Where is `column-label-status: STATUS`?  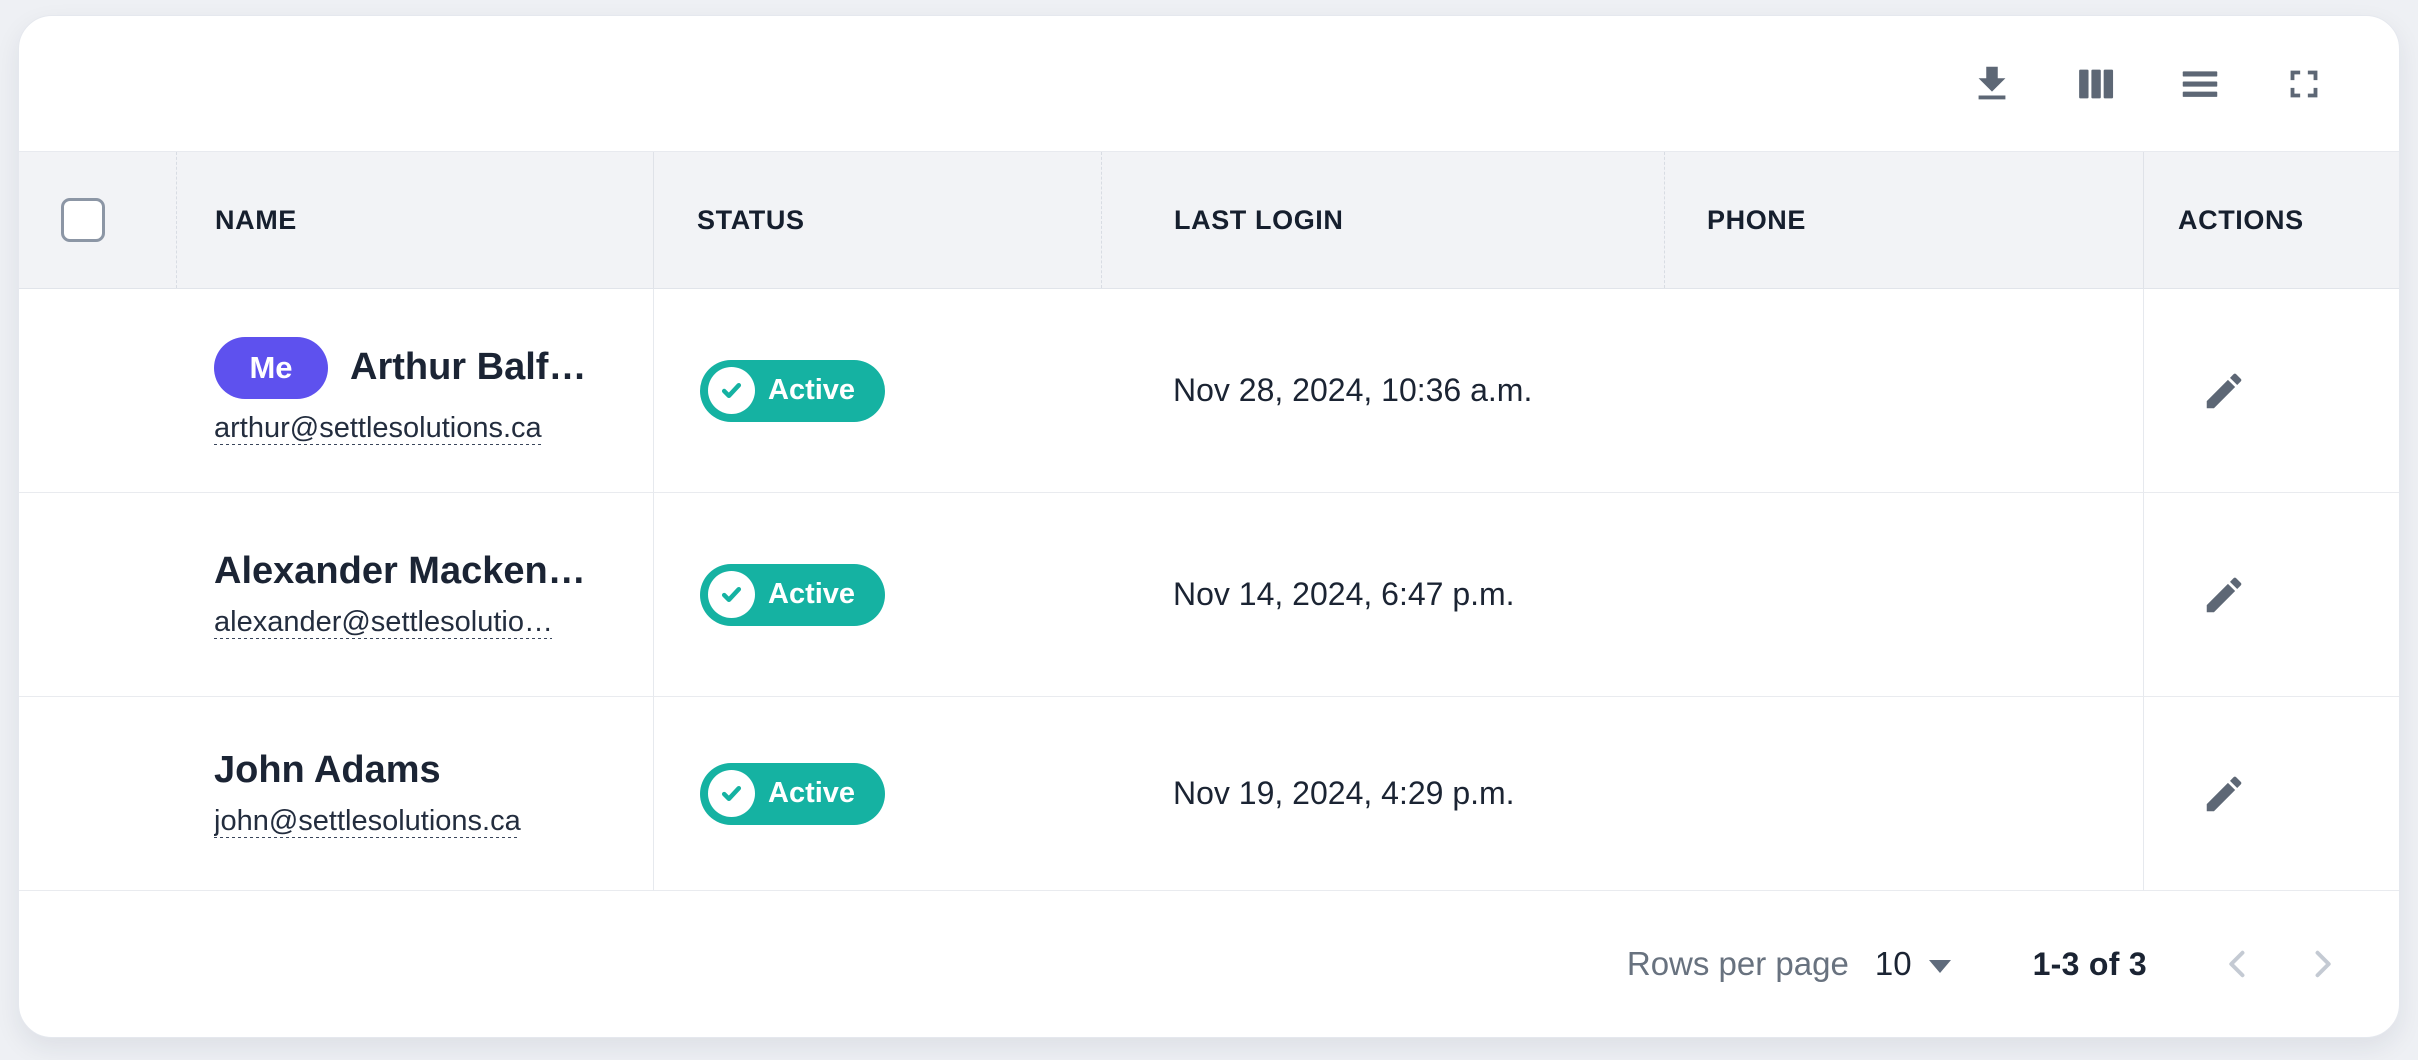
column-label-status: STATUS is located at coordinates (751, 219).